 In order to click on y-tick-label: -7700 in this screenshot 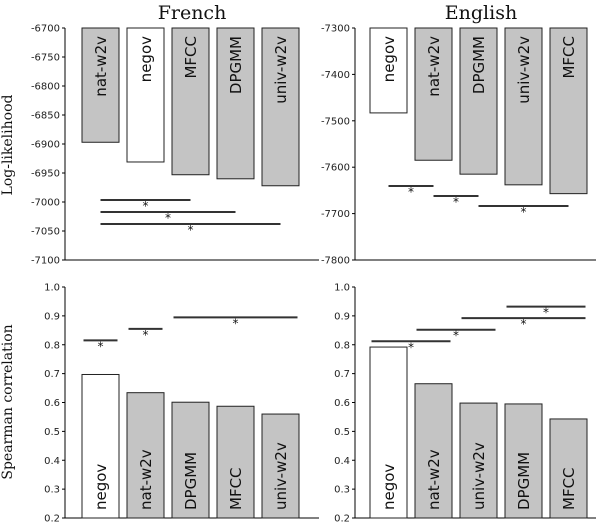, I will do `click(335, 214)`.